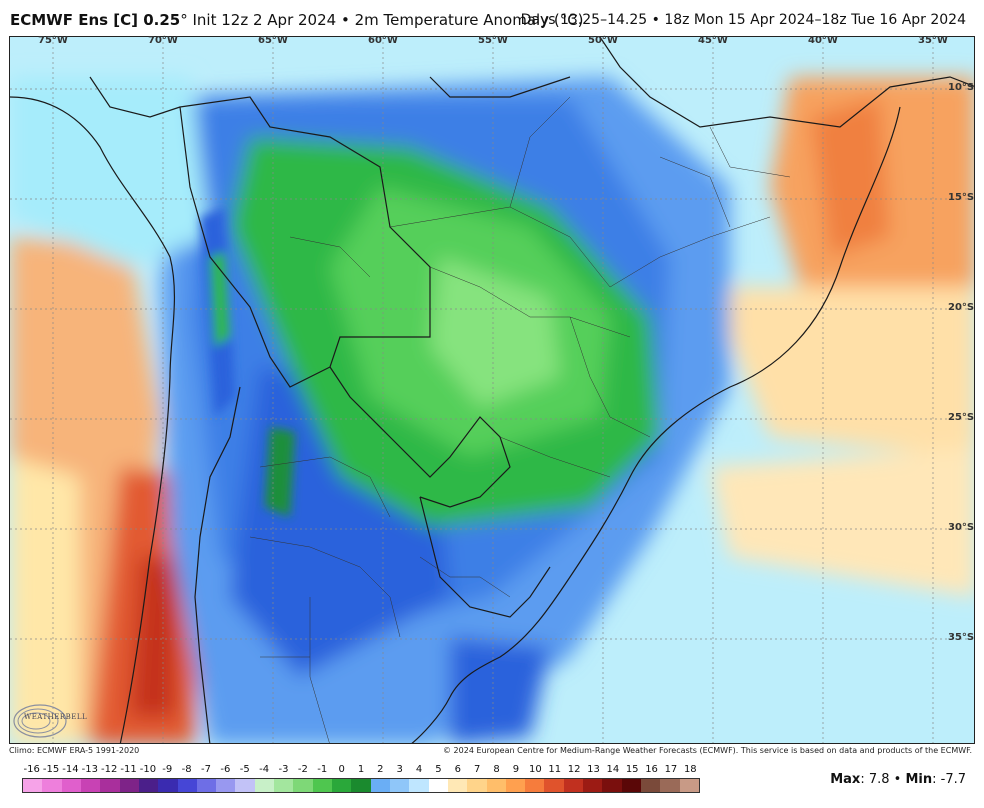  I want to click on lon-label: 75°W, so click(53, 40).